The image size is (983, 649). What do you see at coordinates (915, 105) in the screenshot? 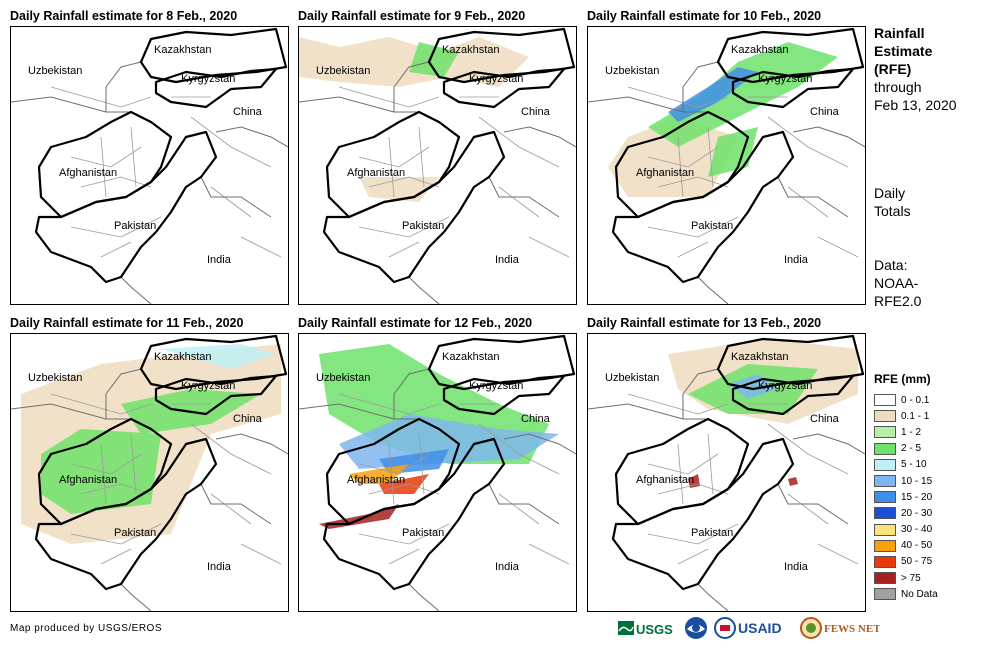
I see `date-label: Feb 13, 2020` at bounding box center [915, 105].